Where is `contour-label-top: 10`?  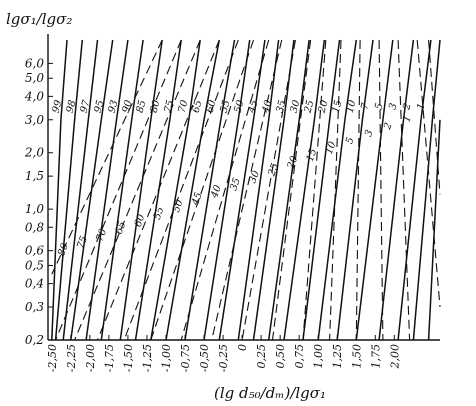
contour-label-top: 10 is located at coordinates (352, 106).